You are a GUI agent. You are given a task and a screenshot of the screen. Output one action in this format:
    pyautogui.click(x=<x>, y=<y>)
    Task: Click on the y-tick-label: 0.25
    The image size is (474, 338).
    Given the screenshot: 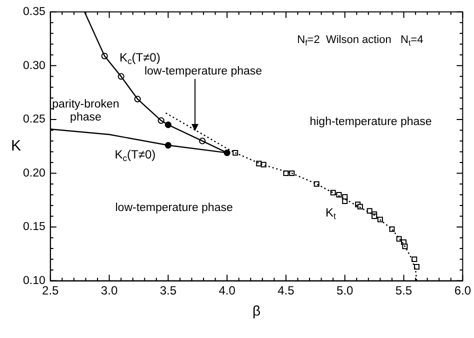 What is the action you would take?
    pyautogui.click(x=34, y=120)
    